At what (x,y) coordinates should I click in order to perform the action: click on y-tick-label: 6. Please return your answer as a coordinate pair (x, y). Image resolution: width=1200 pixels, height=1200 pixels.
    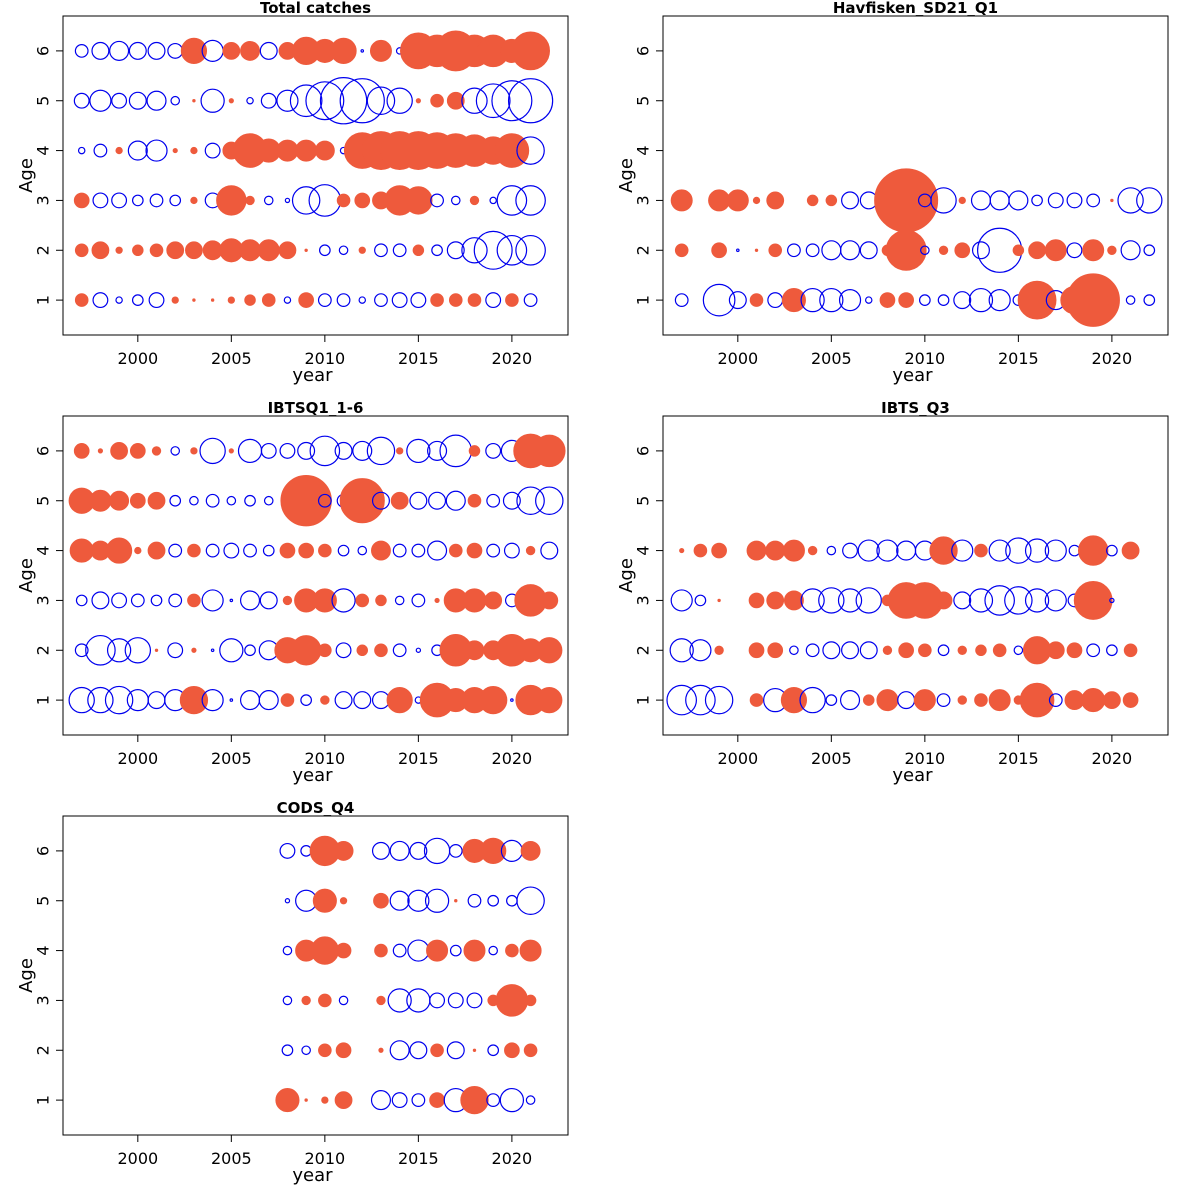
    Looking at the image, I should click on (43, 451).